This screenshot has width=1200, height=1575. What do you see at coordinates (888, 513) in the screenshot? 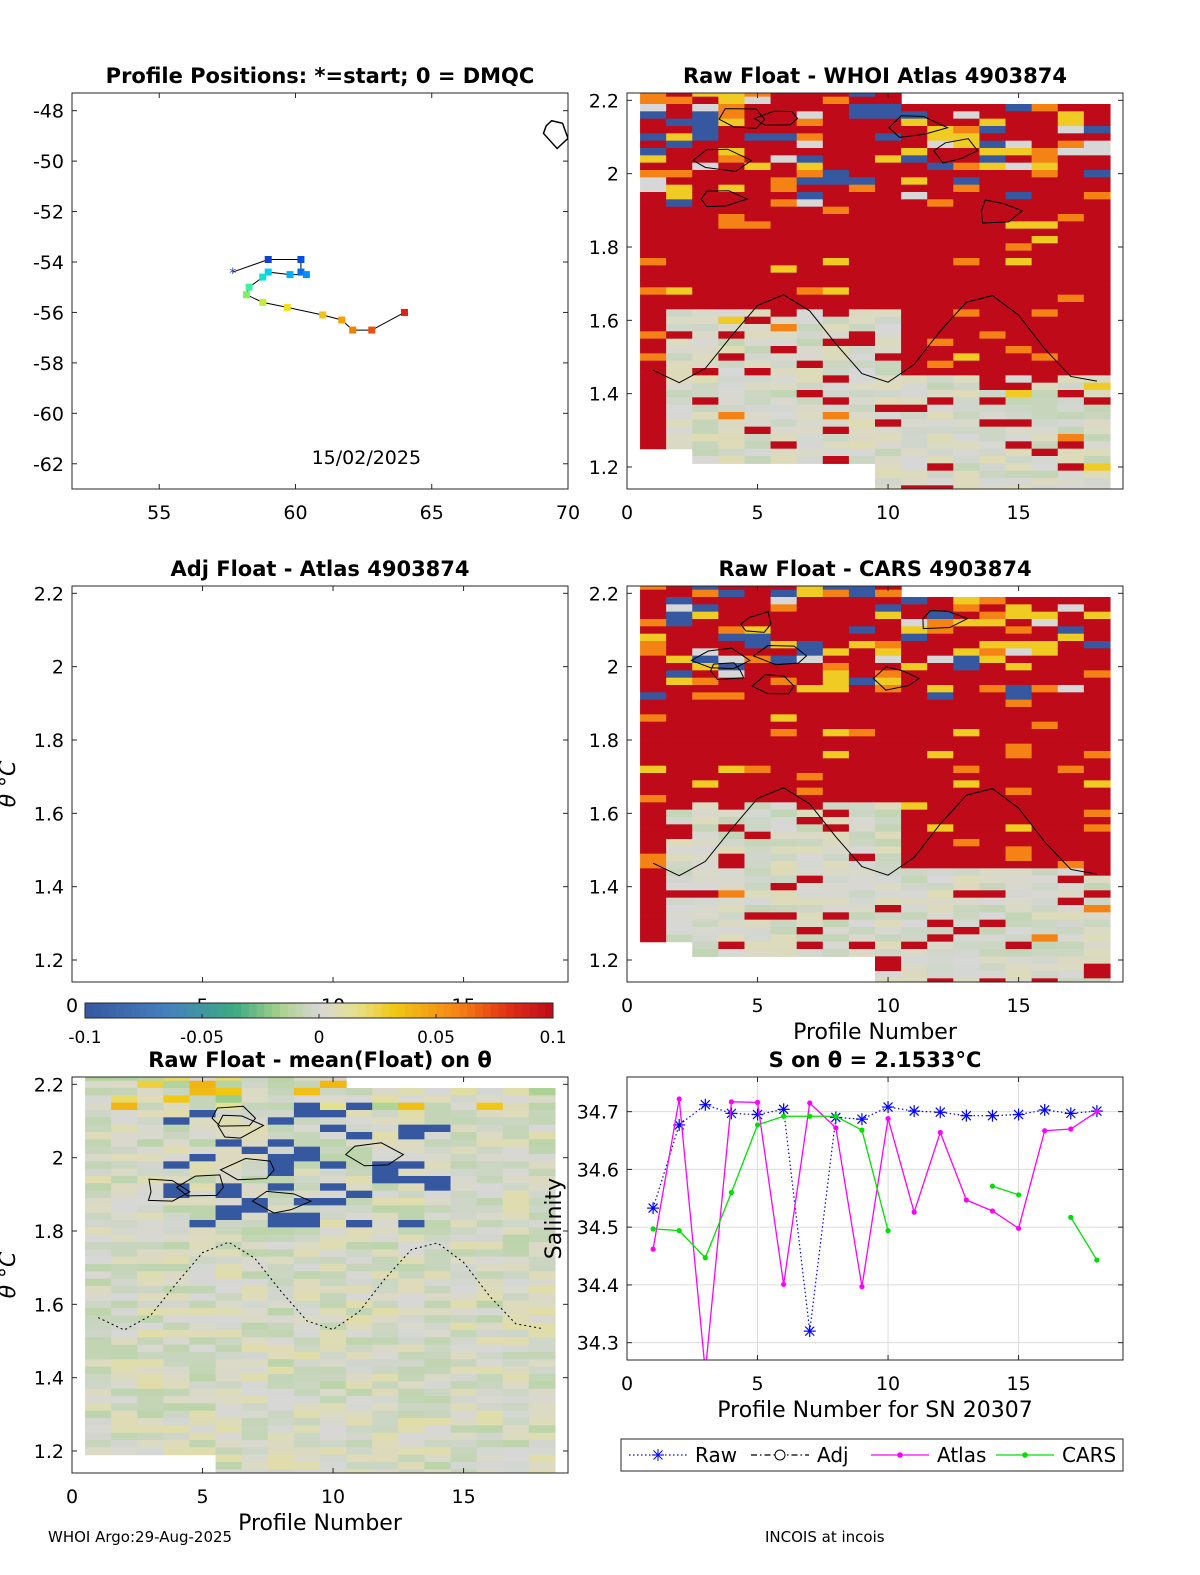
I see `raw-atlas-xtick-label: 10` at bounding box center [888, 513].